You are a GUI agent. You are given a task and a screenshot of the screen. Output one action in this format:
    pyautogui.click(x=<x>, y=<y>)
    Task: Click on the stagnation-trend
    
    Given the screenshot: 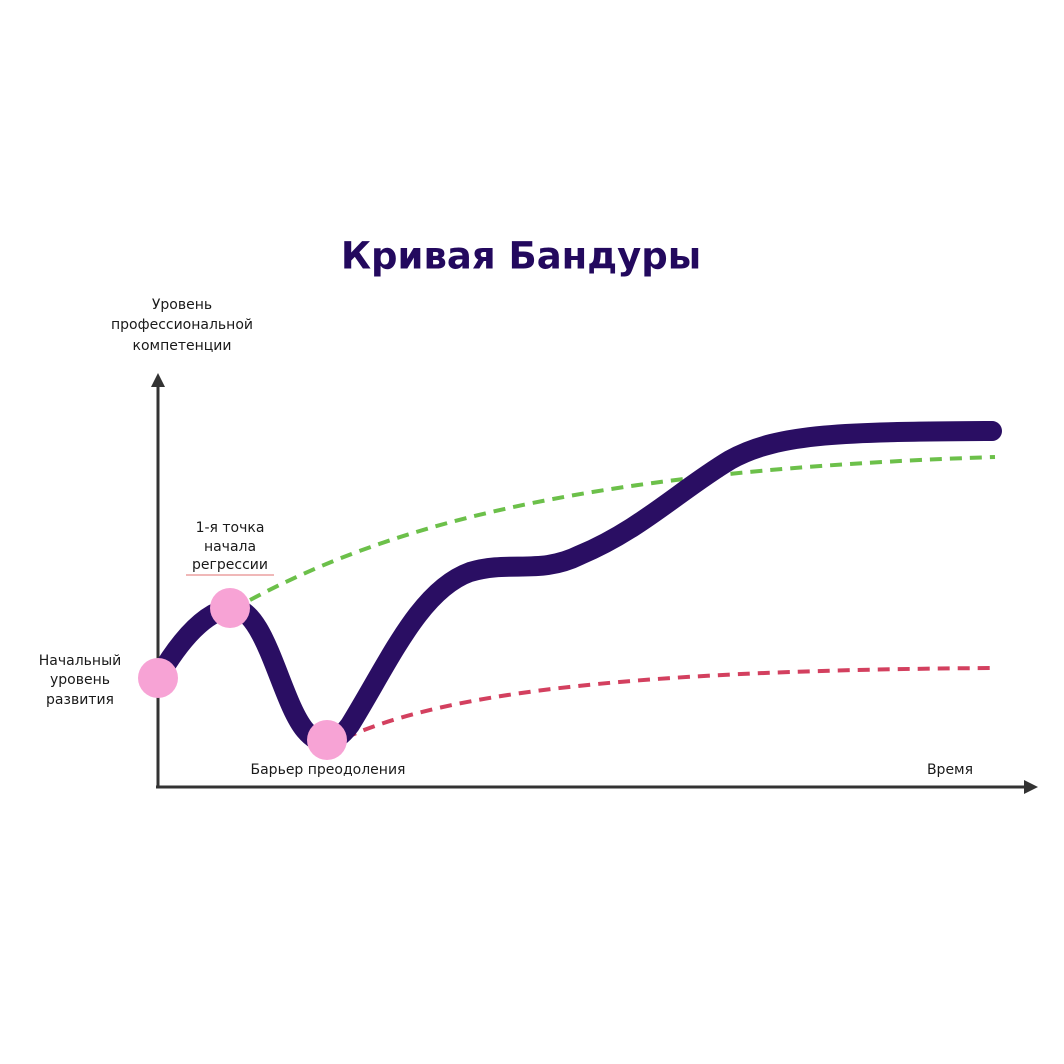 What is the action you would take?
    pyautogui.click(x=671, y=703)
    